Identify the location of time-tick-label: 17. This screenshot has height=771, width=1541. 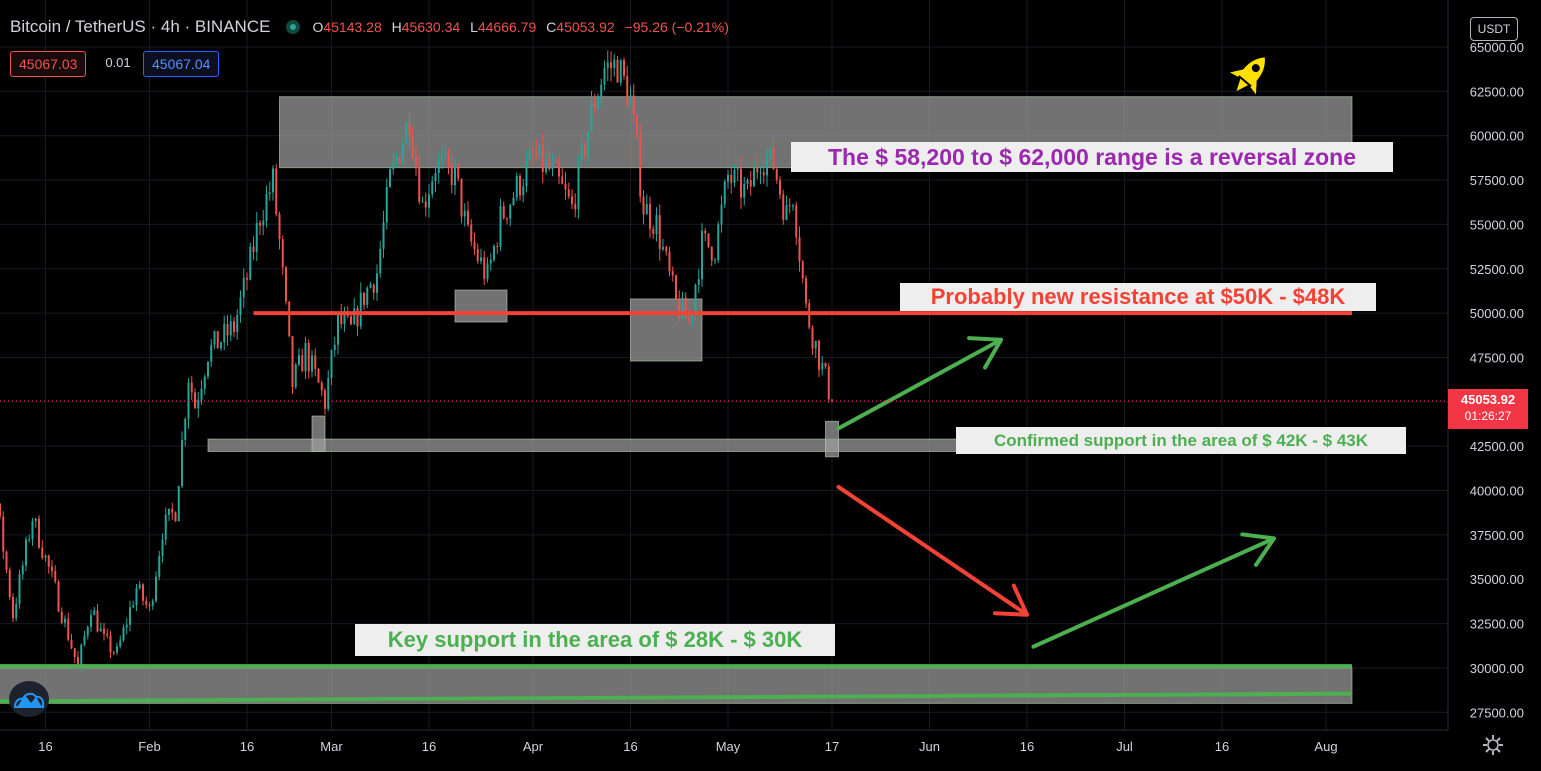
(832, 746).